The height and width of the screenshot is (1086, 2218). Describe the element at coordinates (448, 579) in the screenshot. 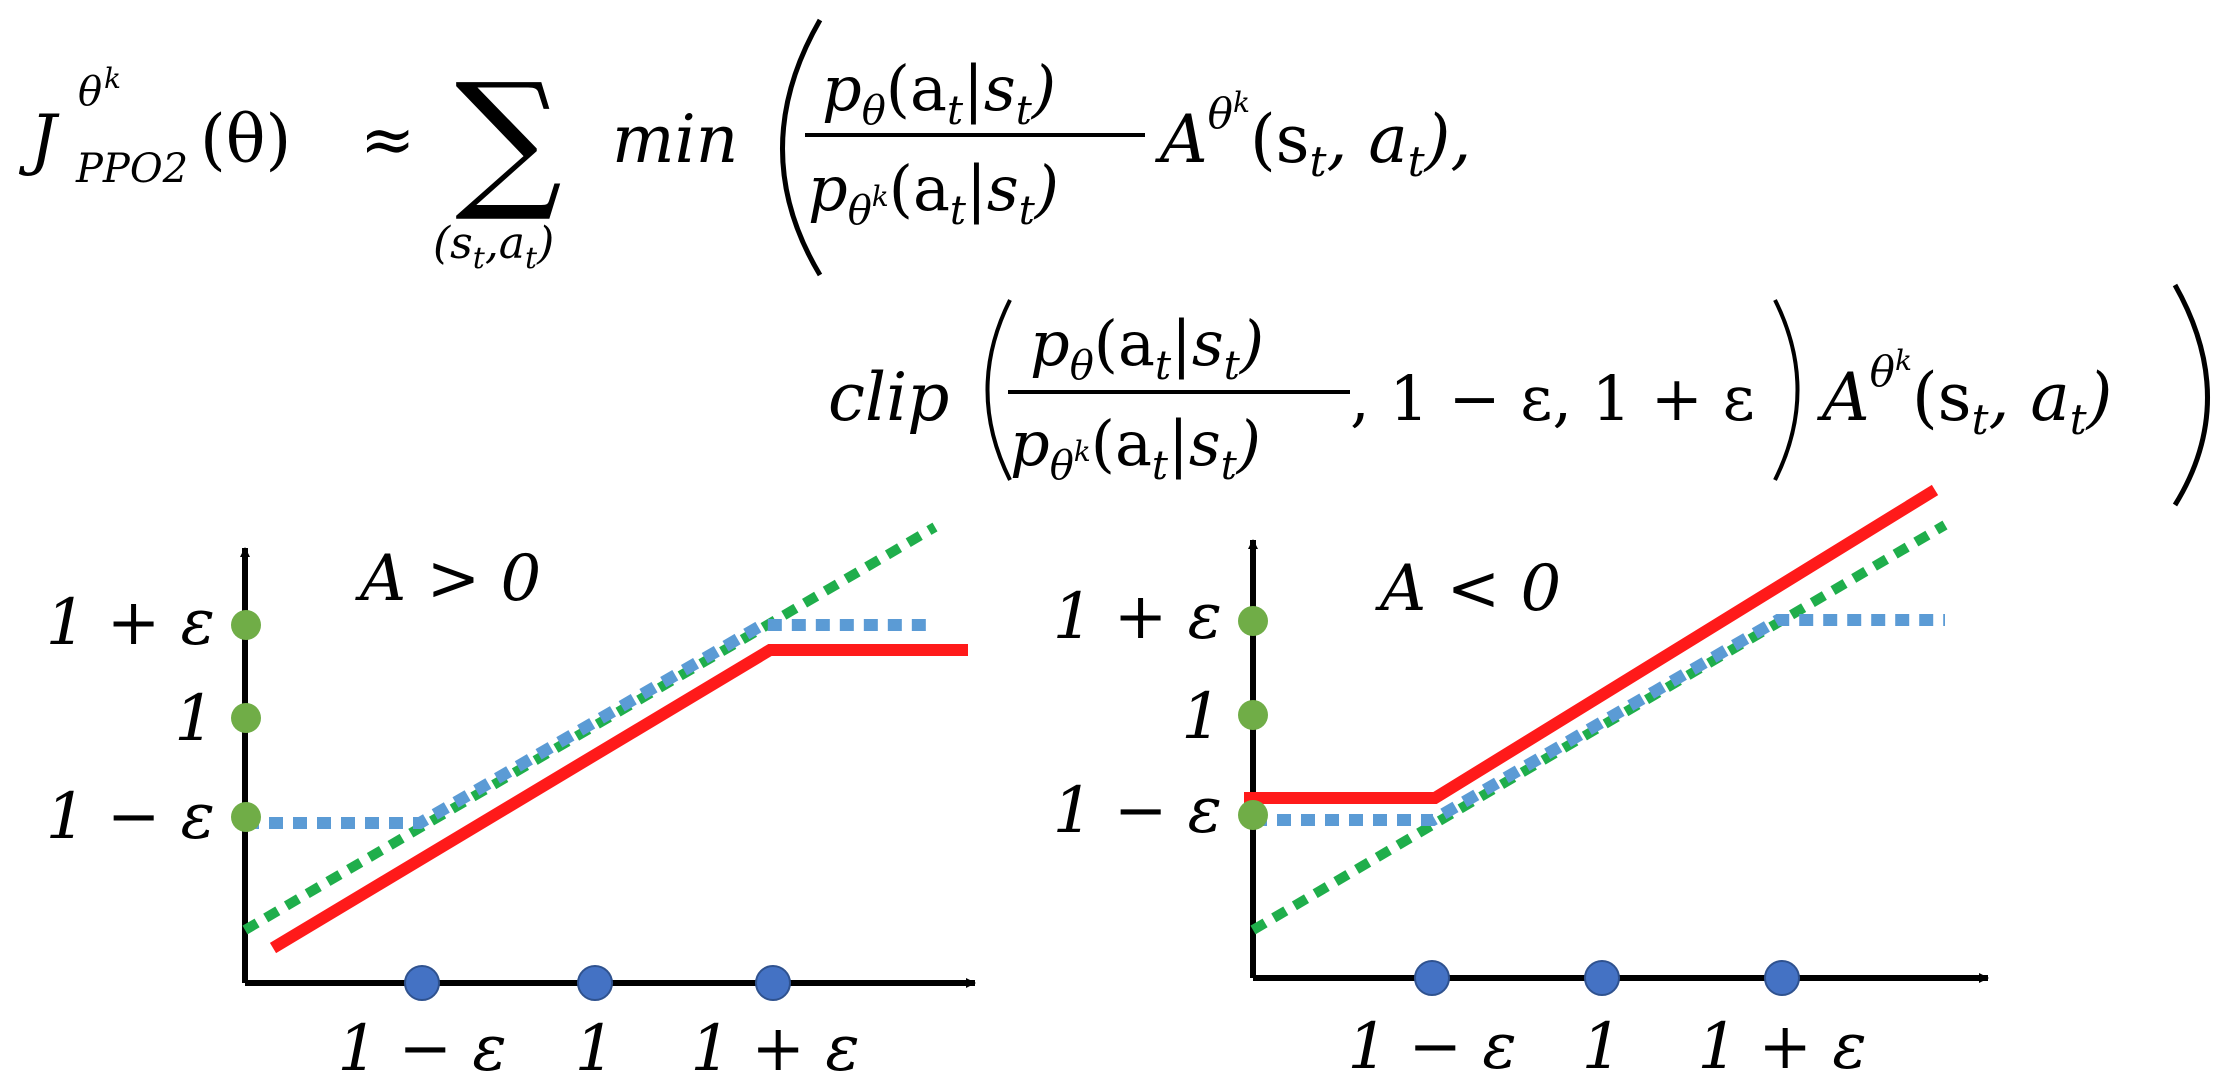

I see `plot-title: A > 0` at that location.